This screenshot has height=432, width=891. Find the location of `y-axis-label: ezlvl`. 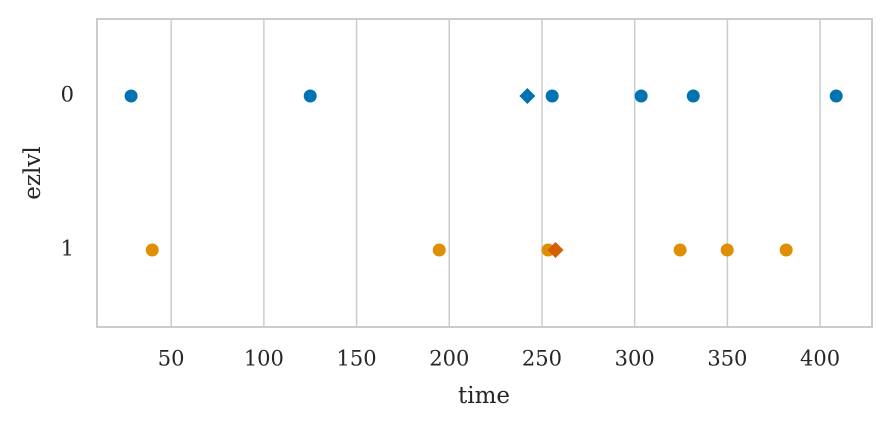

y-axis-label: ezlvl is located at coordinates (33, 172).